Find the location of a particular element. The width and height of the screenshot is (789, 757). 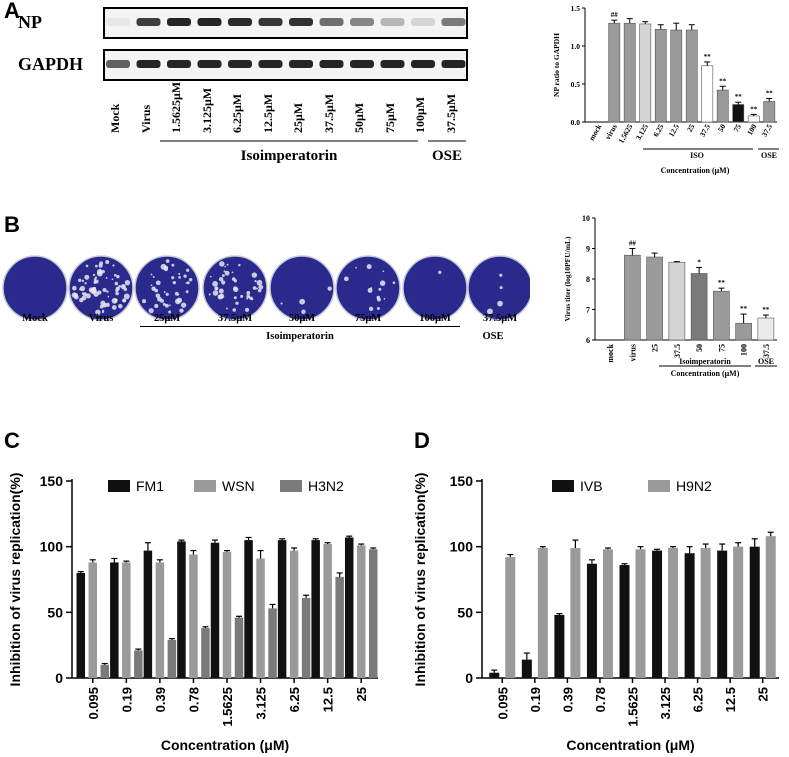

legend-swatch is located at coordinates (205, 486).